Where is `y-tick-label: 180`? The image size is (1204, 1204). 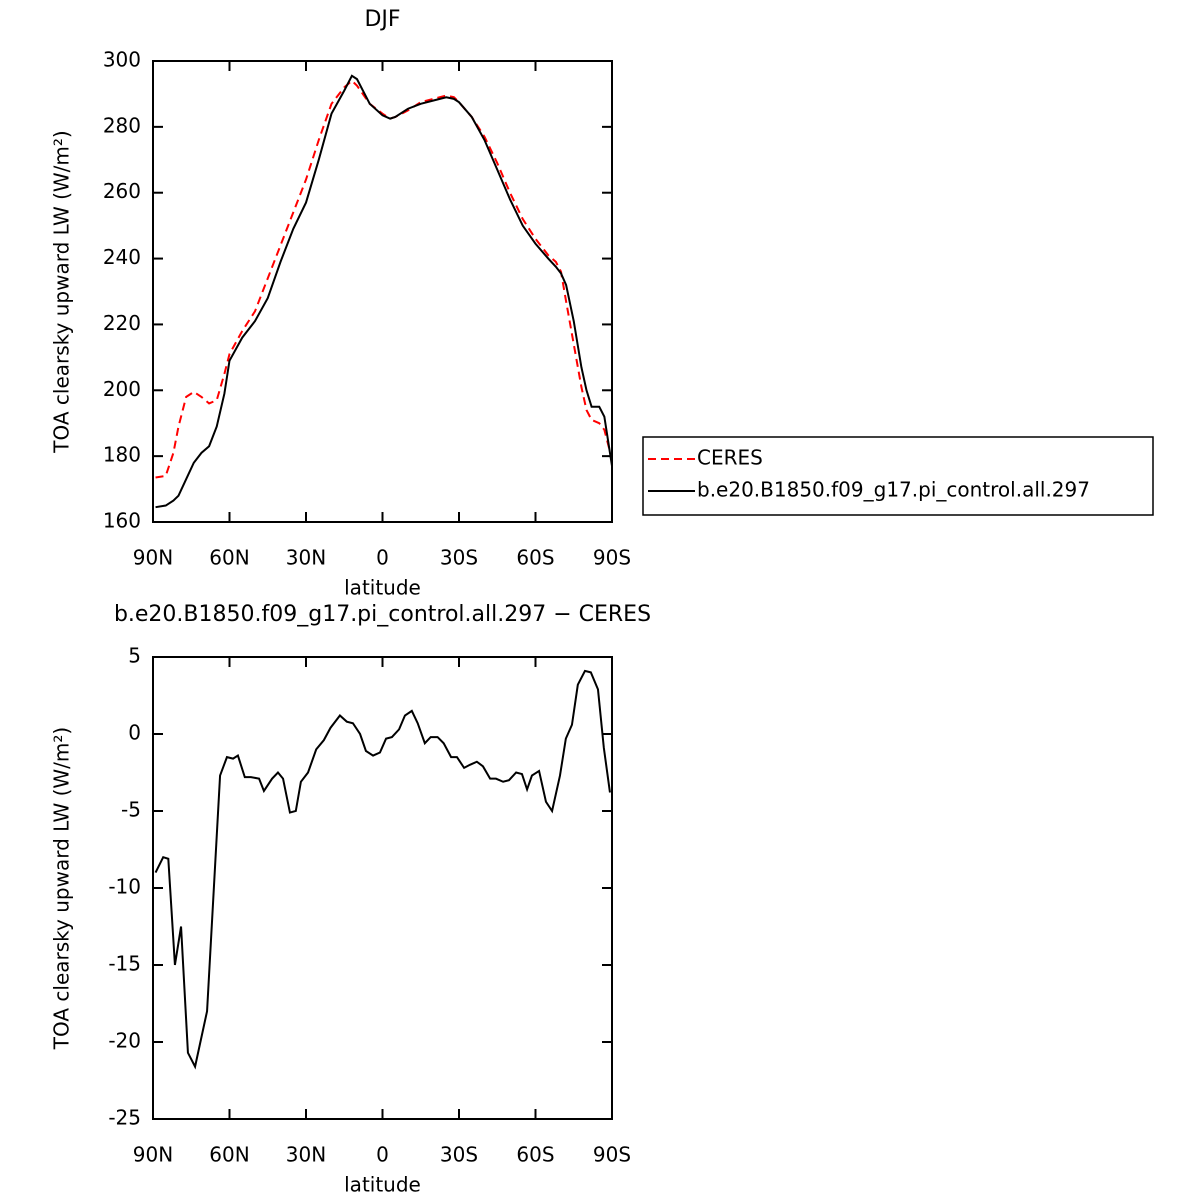
y-tick-label: 180 is located at coordinates (122, 455).